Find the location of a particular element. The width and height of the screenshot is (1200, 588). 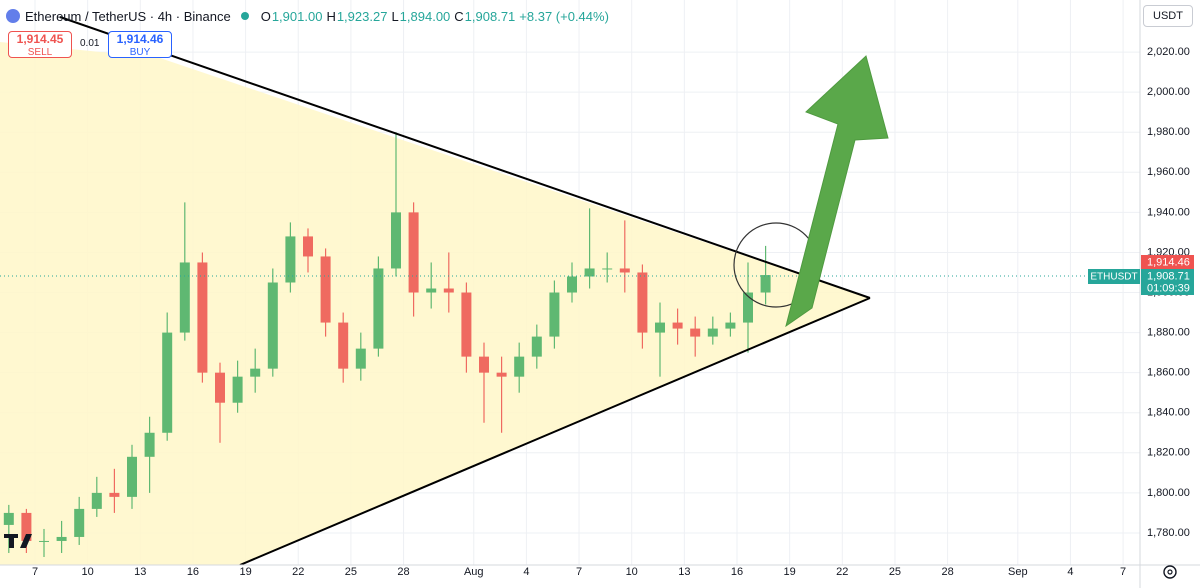

up-arrow is located at coordinates (837, 191).